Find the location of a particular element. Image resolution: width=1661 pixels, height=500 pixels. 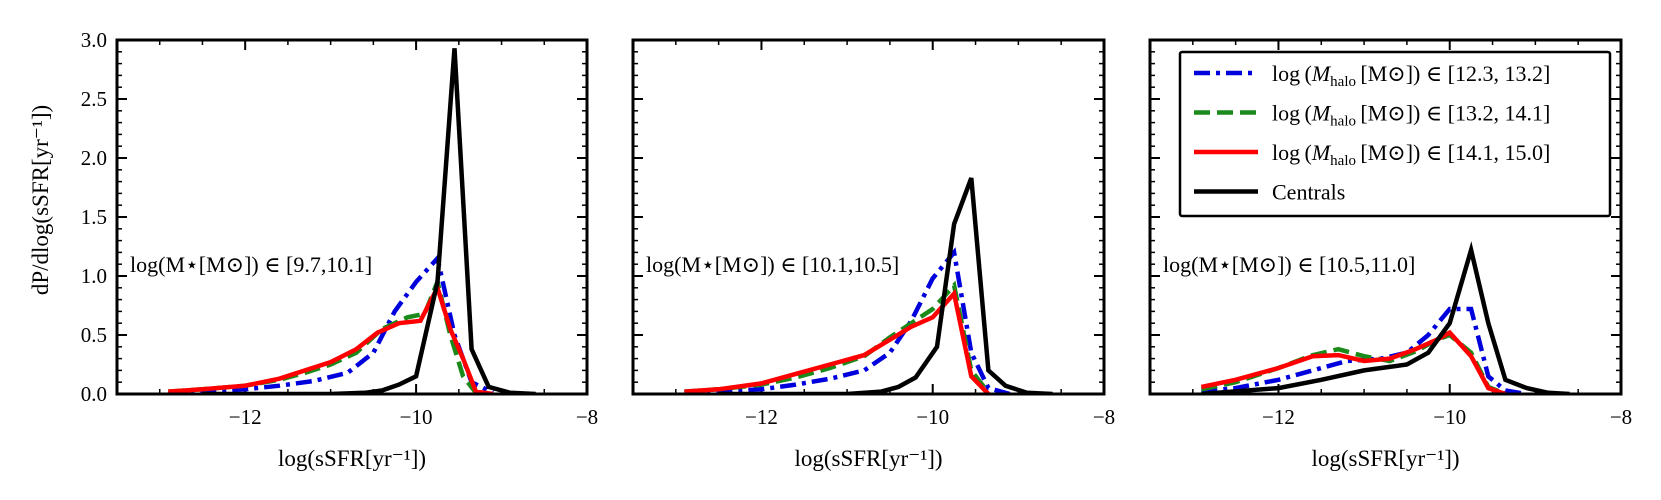

legend-label: Centrals is located at coordinates (1308, 192).